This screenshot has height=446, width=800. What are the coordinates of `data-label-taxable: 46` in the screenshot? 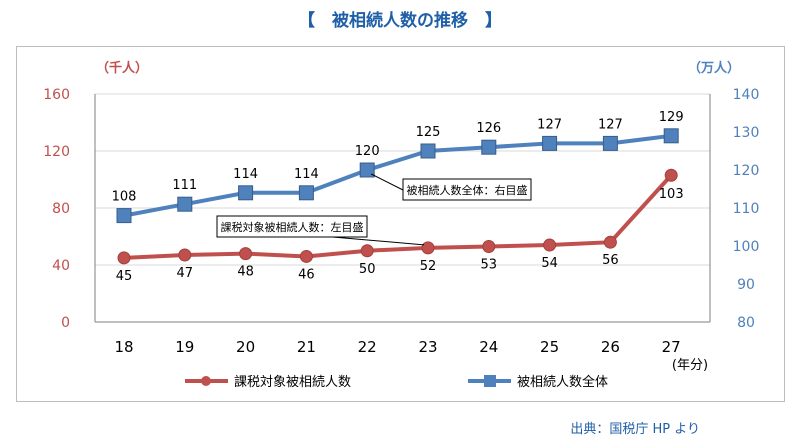 It's located at (306, 274).